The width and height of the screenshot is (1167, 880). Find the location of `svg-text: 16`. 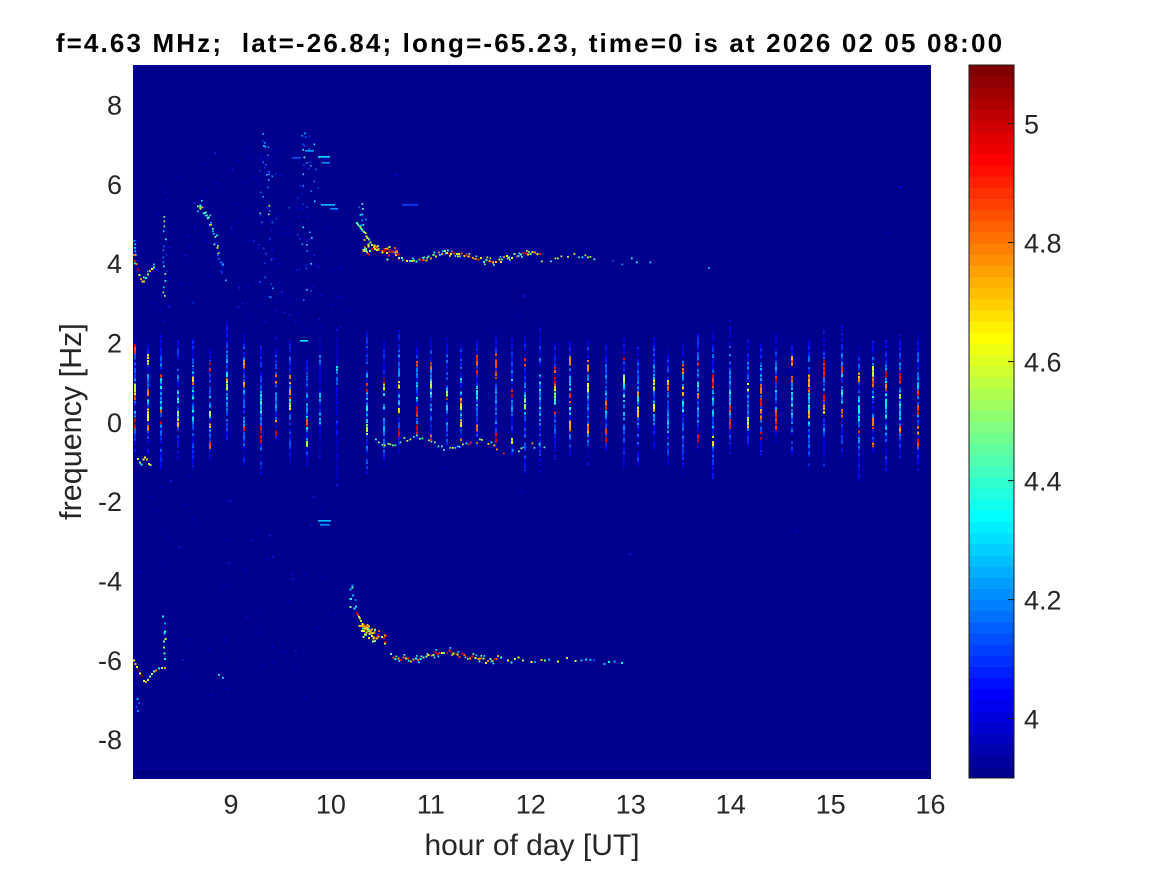

svg-text: 16 is located at coordinates (930, 805).